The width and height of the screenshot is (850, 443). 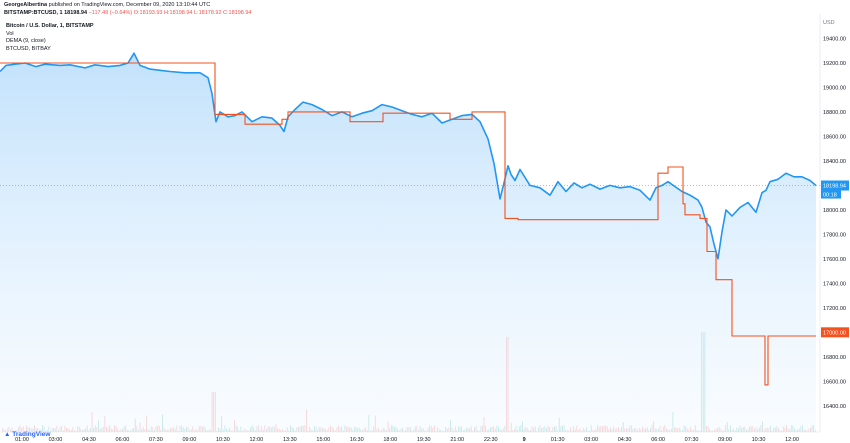 I want to click on legend-compare-series: BTCUSD, BITBAY, so click(x=28, y=48).